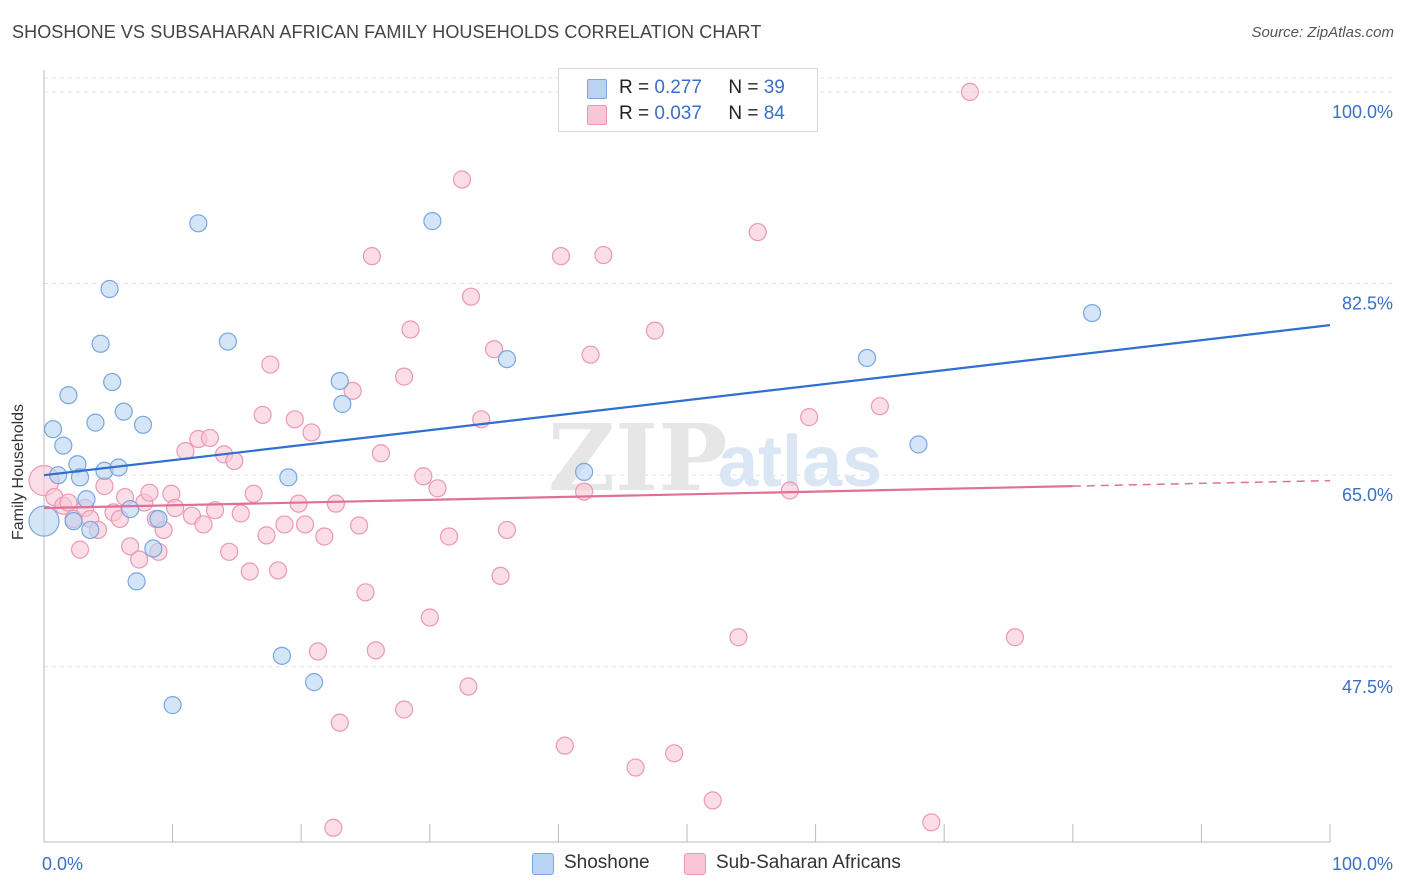  I want to click on trend-line-subsaharan, so click(558, 497).